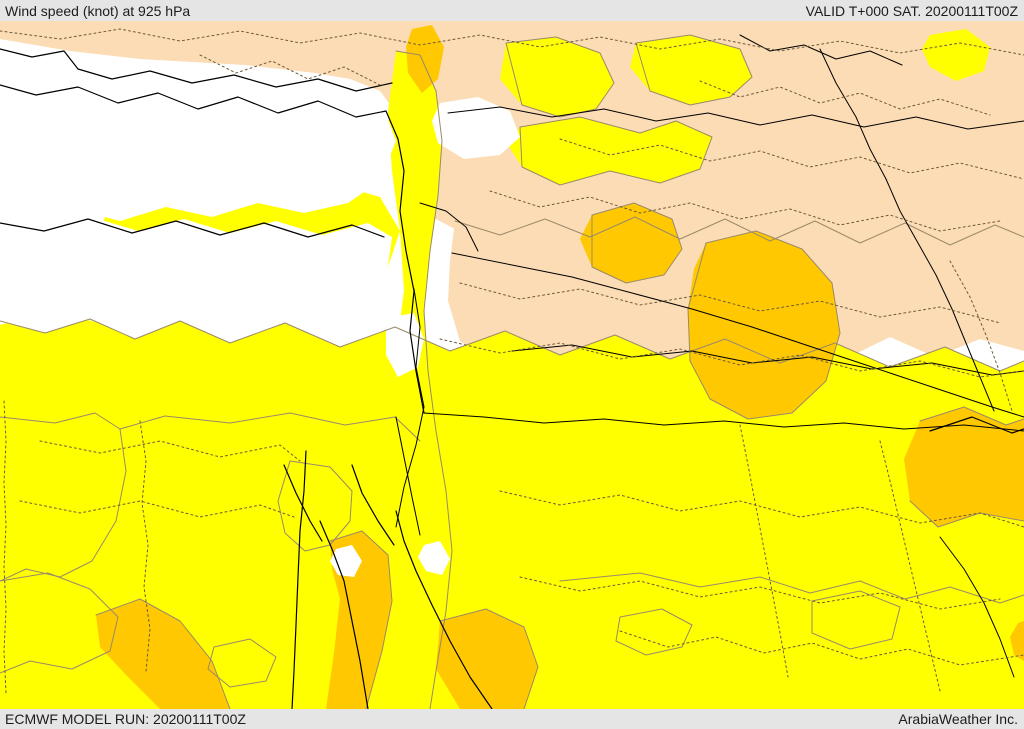  Describe the element at coordinates (560, 77) in the screenshot. I see `contour-turkey-p1` at that location.